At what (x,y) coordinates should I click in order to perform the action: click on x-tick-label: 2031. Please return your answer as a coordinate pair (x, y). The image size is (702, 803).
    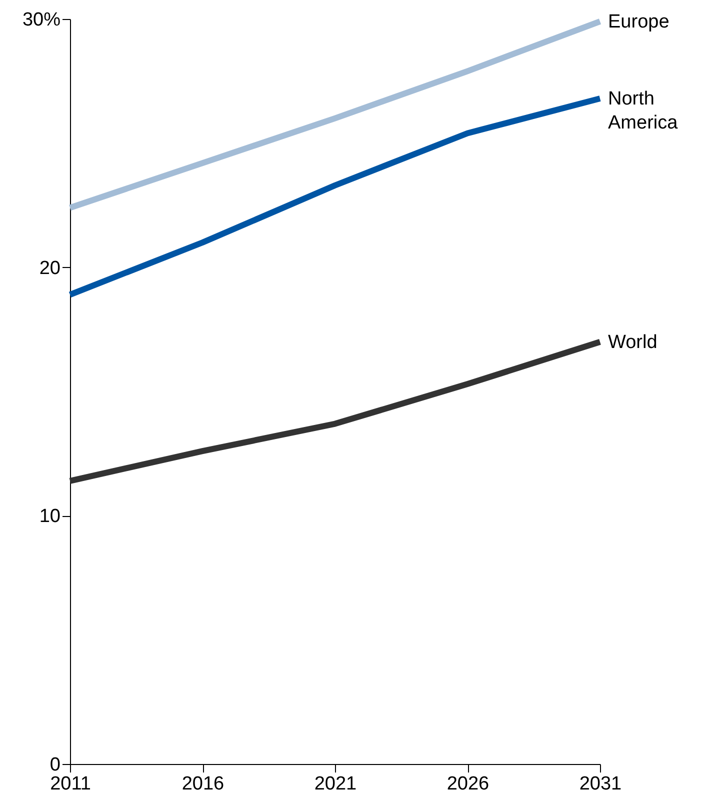
    Looking at the image, I should click on (600, 784).